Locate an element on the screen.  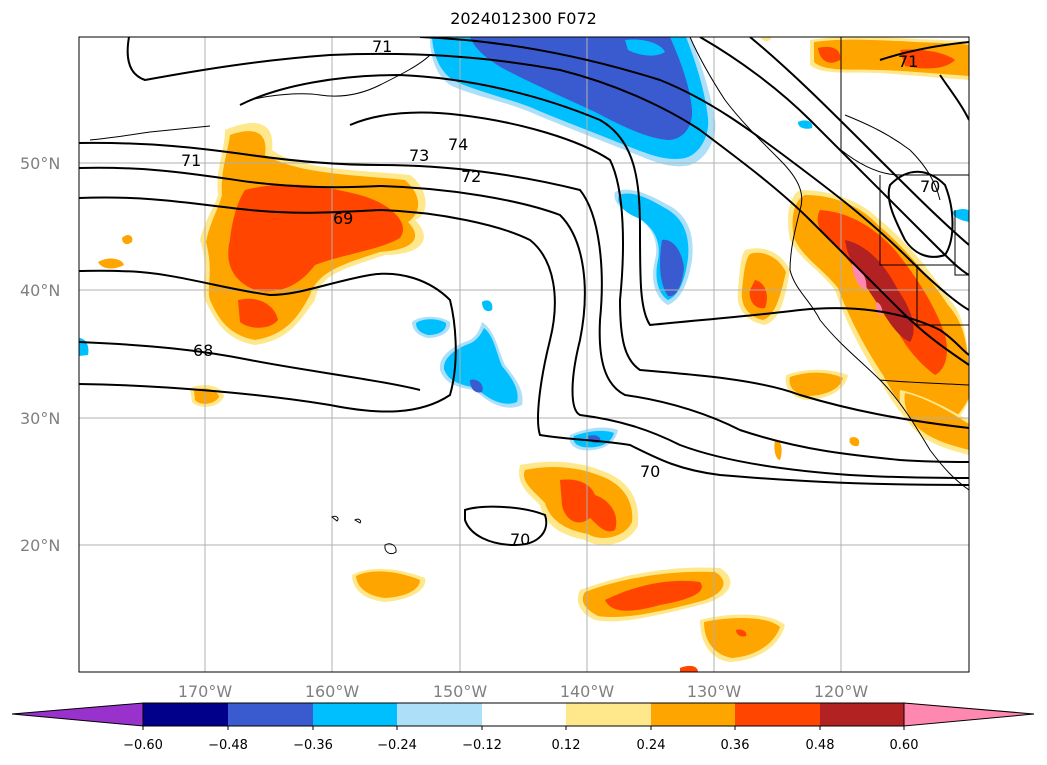
colorbar-tick-label: 0.60 is located at coordinates (904, 745).